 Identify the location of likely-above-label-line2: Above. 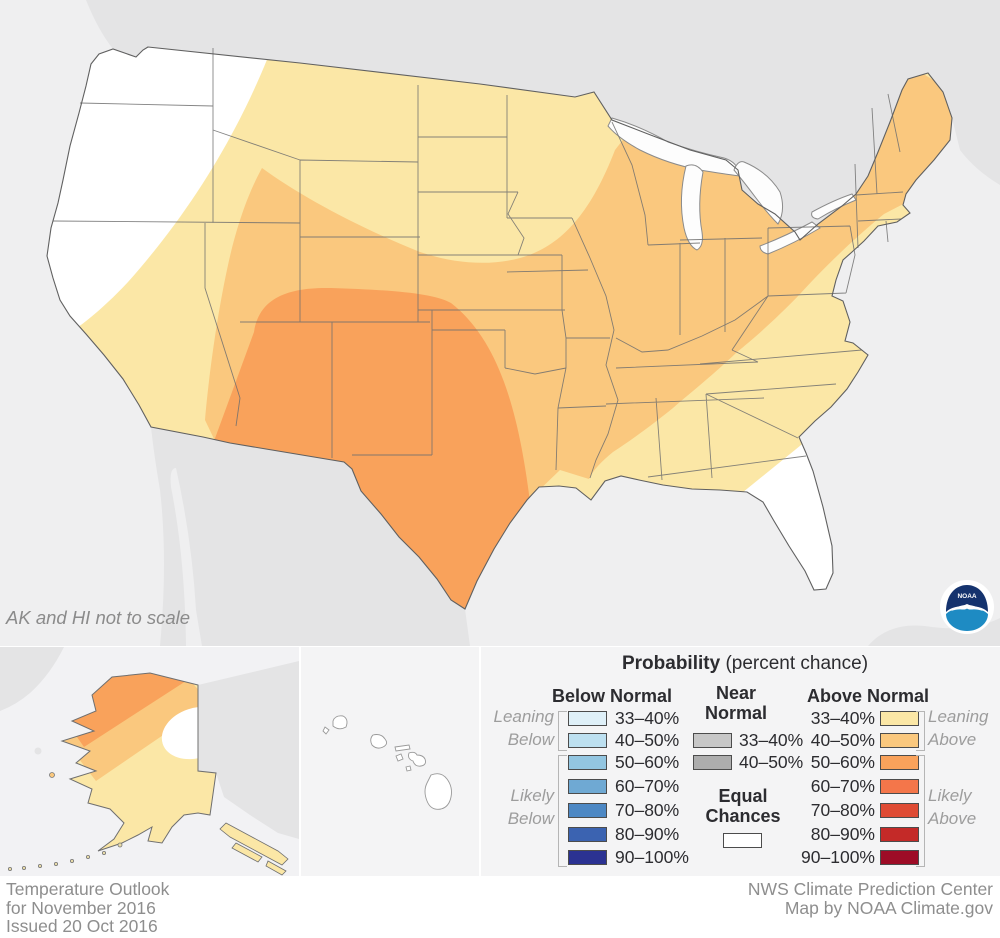
(952, 818).